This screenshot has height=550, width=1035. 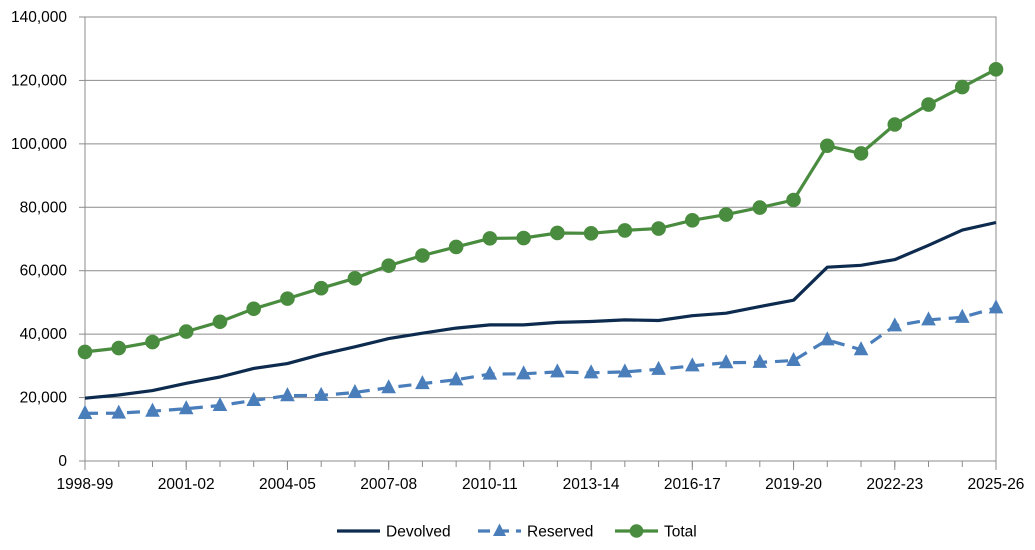 What do you see at coordinates (62, 461) in the screenshot?
I see `y-tick-label: 0` at bounding box center [62, 461].